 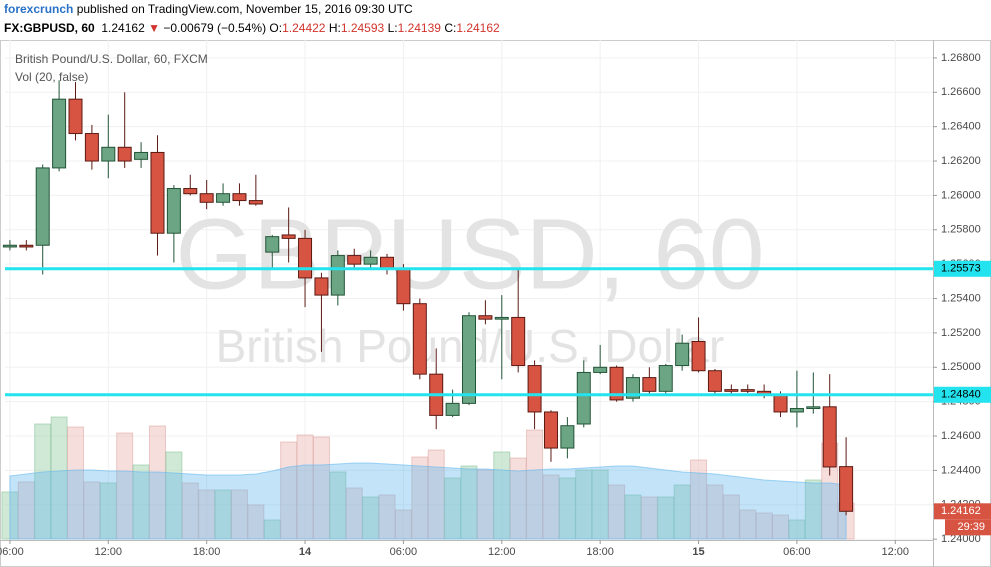 What do you see at coordinates (961, 298) in the screenshot?
I see `y-tick-label: 1.25400` at bounding box center [961, 298].